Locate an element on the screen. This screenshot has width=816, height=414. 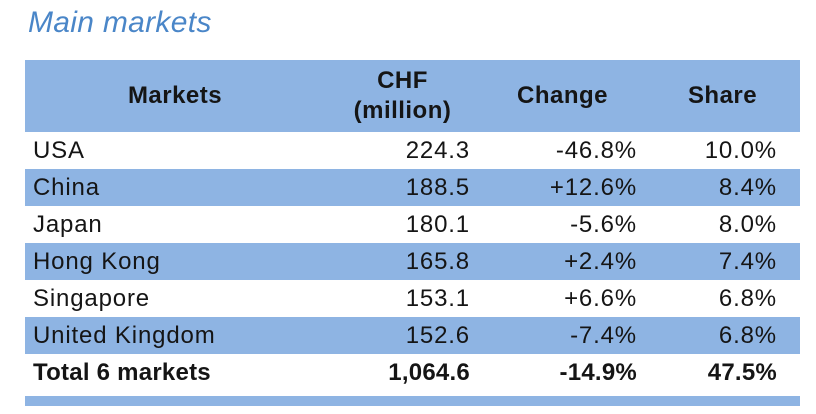
table-row-japan: Japan 180.1 -5.6% 8.0% is located at coordinates (412, 224).